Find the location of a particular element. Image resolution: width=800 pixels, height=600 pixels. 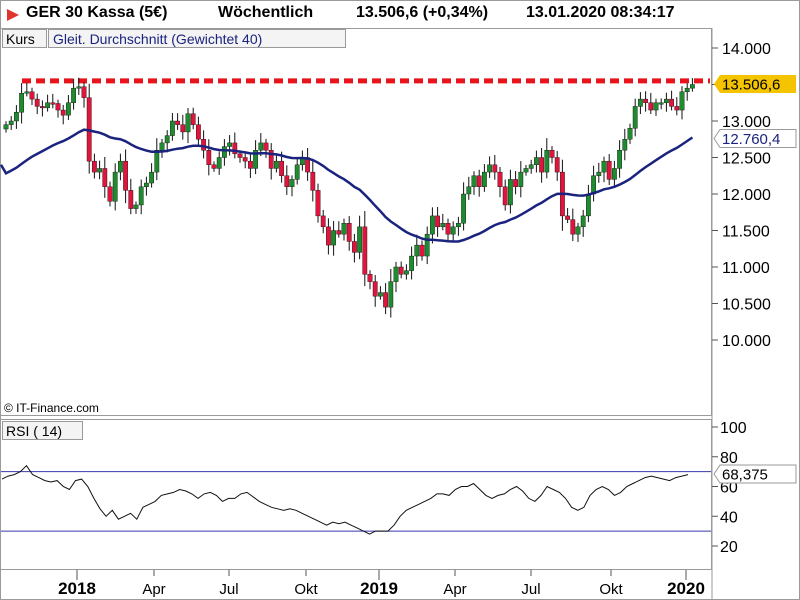

price-tick-label: 10.500 is located at coordinates (746, 305).